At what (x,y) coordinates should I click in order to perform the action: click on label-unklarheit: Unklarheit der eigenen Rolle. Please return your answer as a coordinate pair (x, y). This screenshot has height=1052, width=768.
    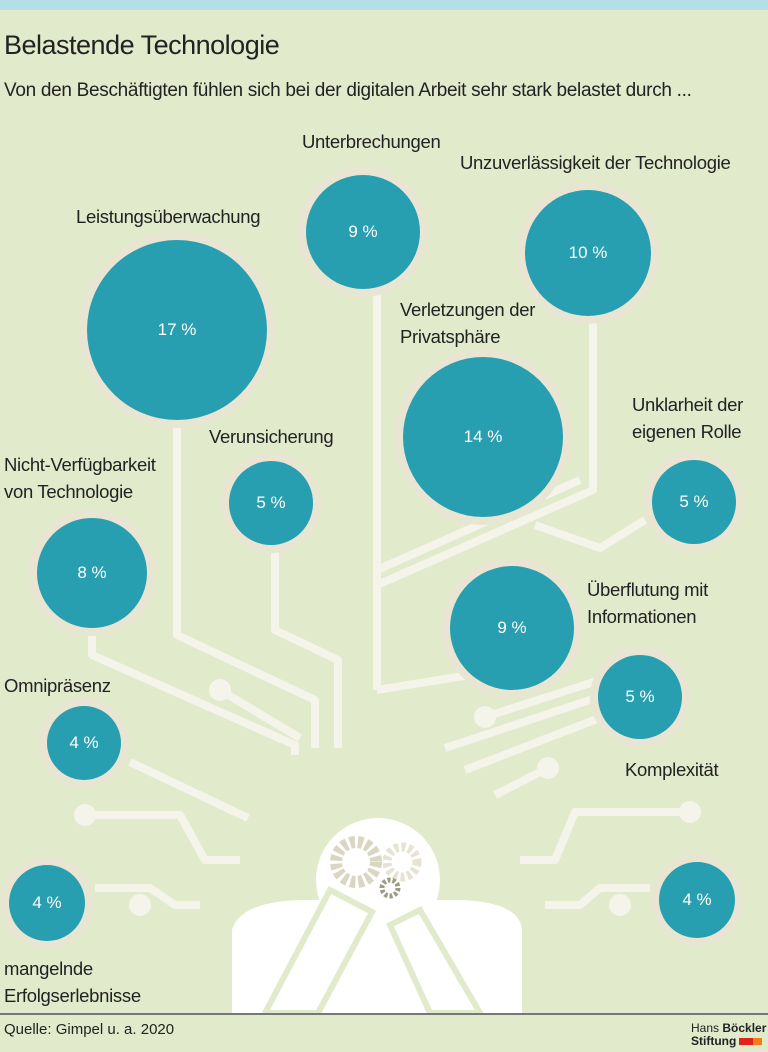
    Looking at the image, I should click on (687, 418).